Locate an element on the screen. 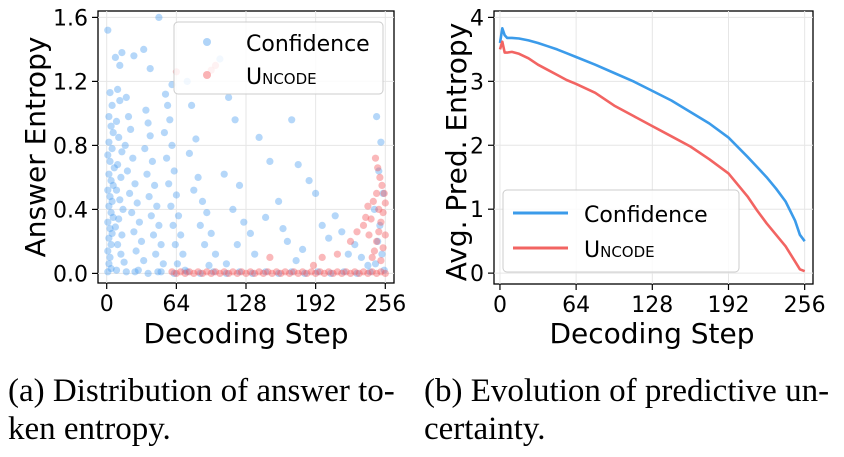 The height and width of the screenshot is (457, 844). panel-a-uncode-points is located at coordinates (278, 169).